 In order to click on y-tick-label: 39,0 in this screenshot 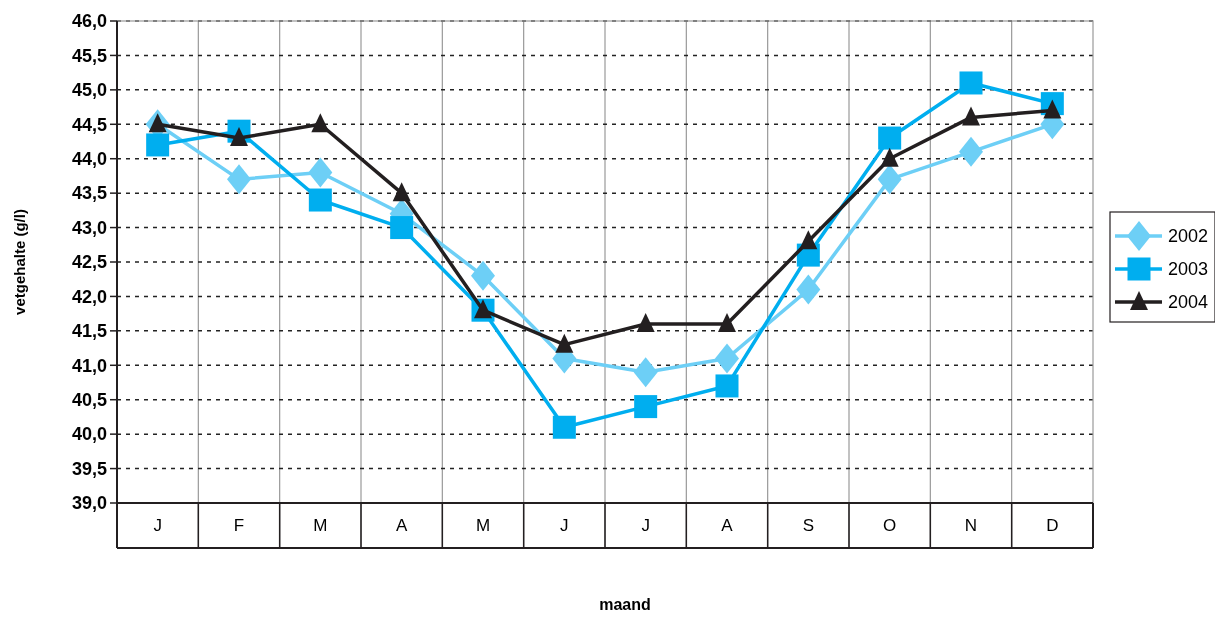, I will do `click(89, 503)`.